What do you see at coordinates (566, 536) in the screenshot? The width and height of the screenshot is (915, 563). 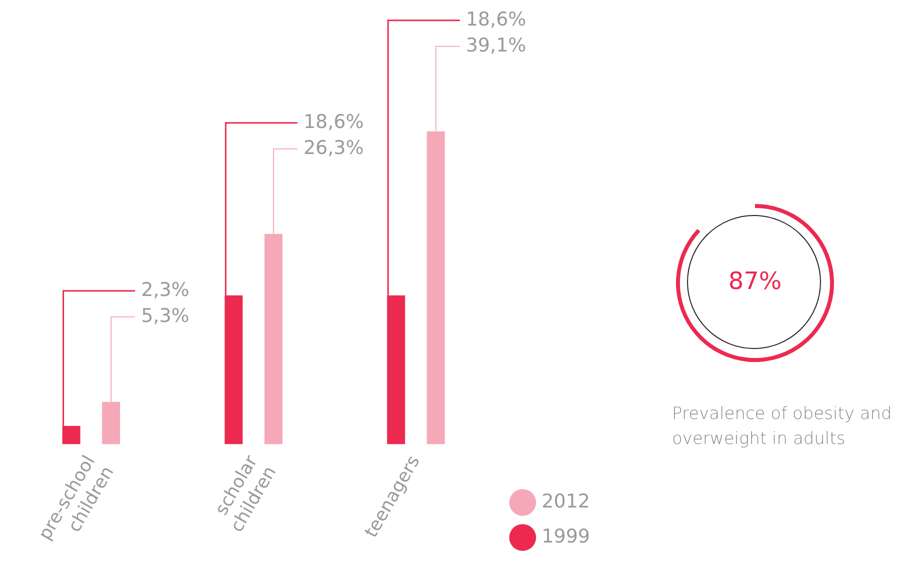 I see `legend-label: 1999` at bounding box center [566, 536].